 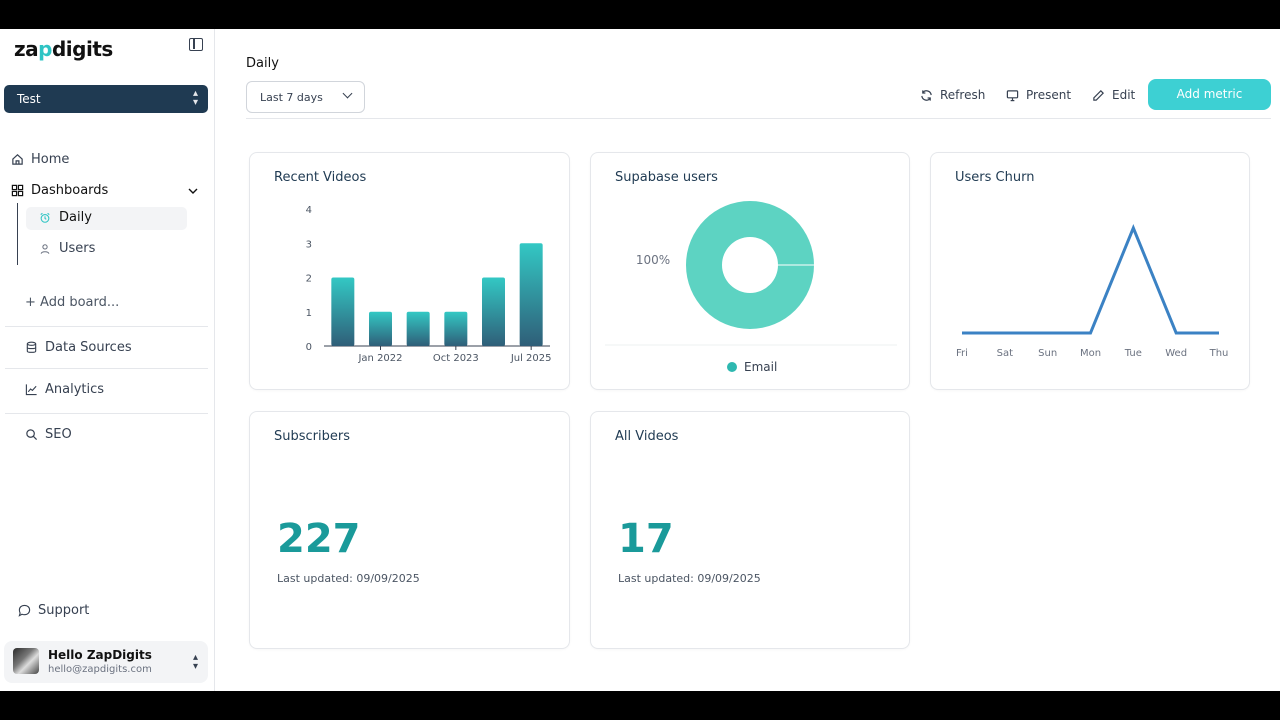 I want to click on x-tick-label: Jul 2025, so click(x=531, y=358).